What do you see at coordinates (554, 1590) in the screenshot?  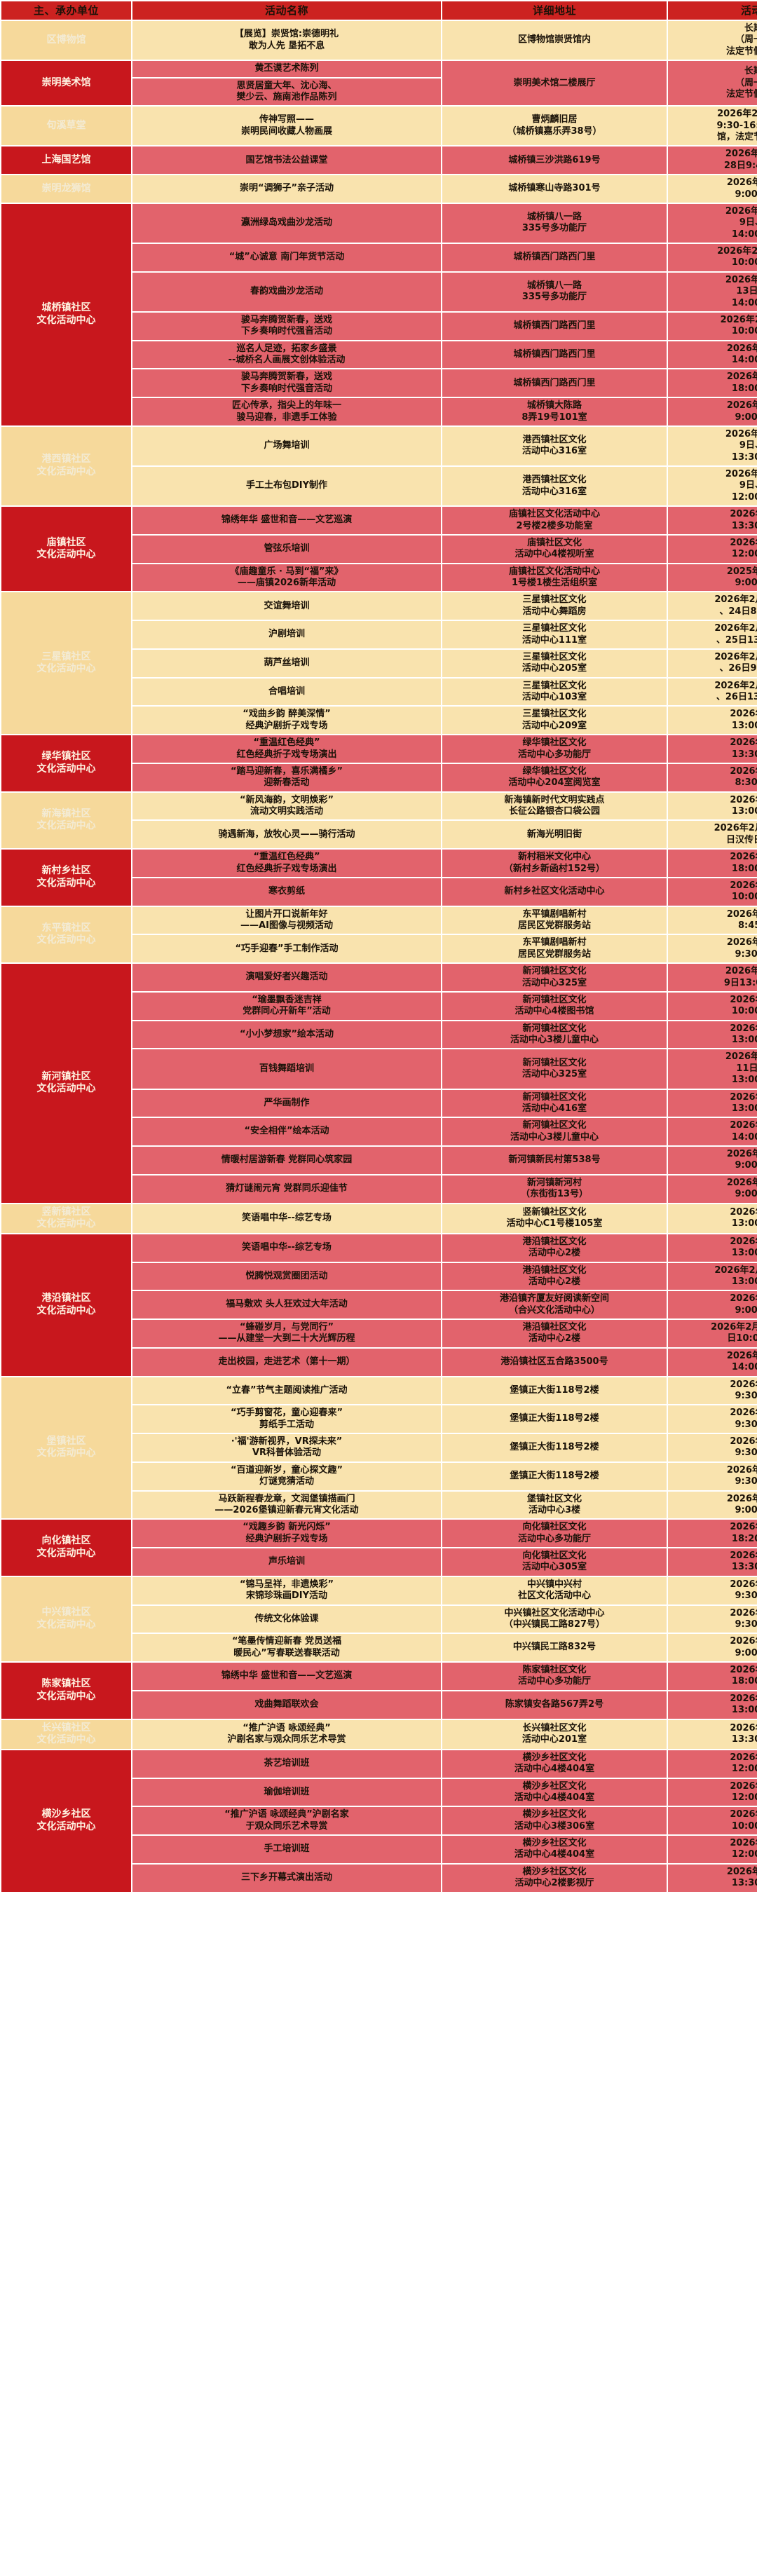 I see `cell-address: 中兴镇中兴村 社区文化活动中心` at bounding box center [554, 1590].